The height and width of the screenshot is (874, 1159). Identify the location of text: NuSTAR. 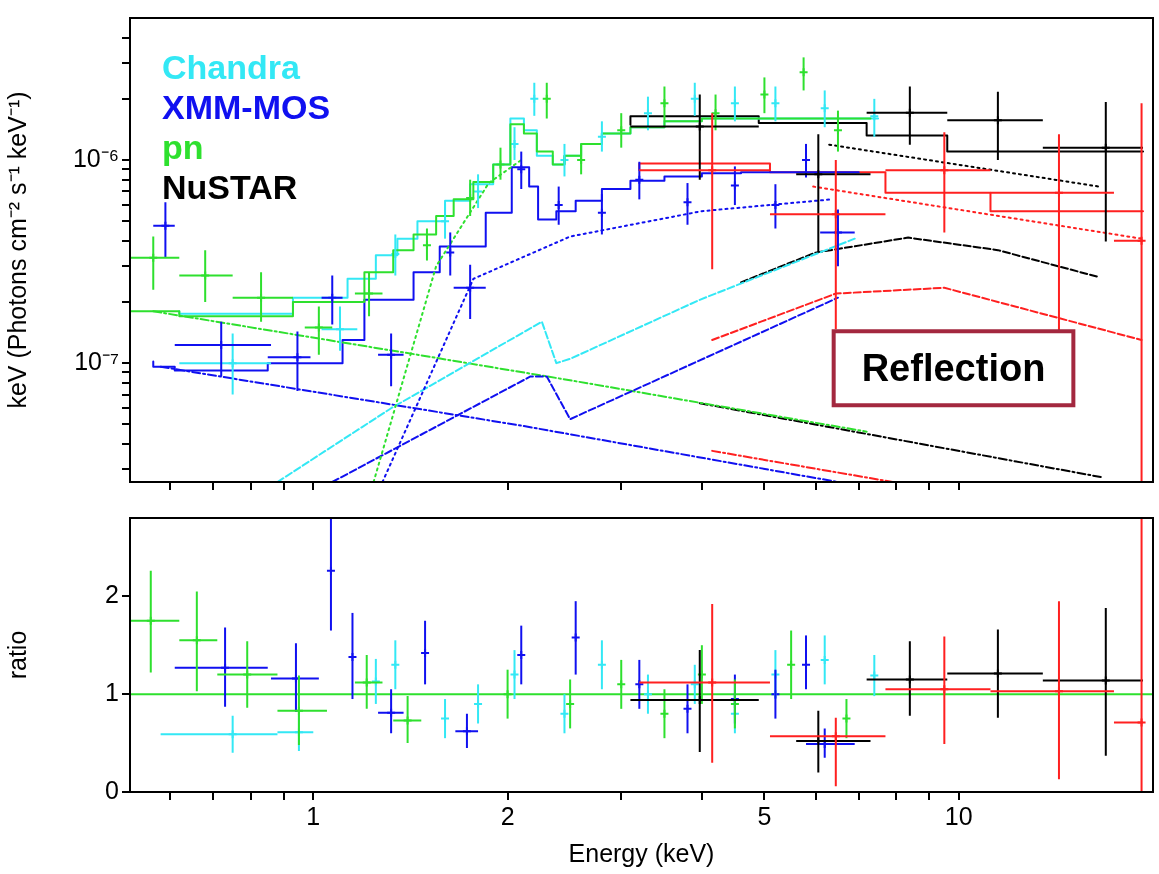
(230, 187).